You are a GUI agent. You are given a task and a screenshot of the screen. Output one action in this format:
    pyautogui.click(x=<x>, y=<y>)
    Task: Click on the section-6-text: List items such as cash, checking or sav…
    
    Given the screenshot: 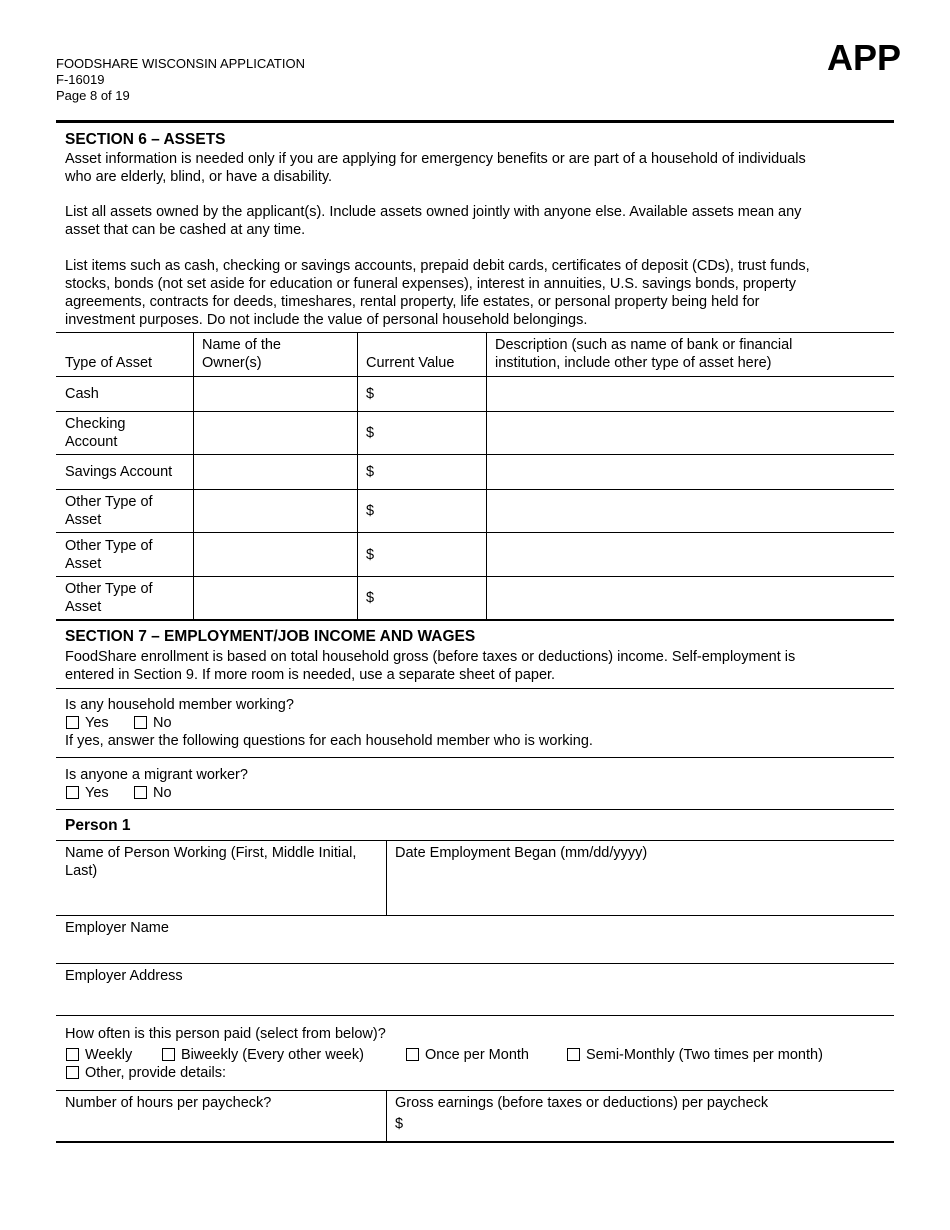 What is the action you would take?
    pyautogui.click(x=437, y=266)
    